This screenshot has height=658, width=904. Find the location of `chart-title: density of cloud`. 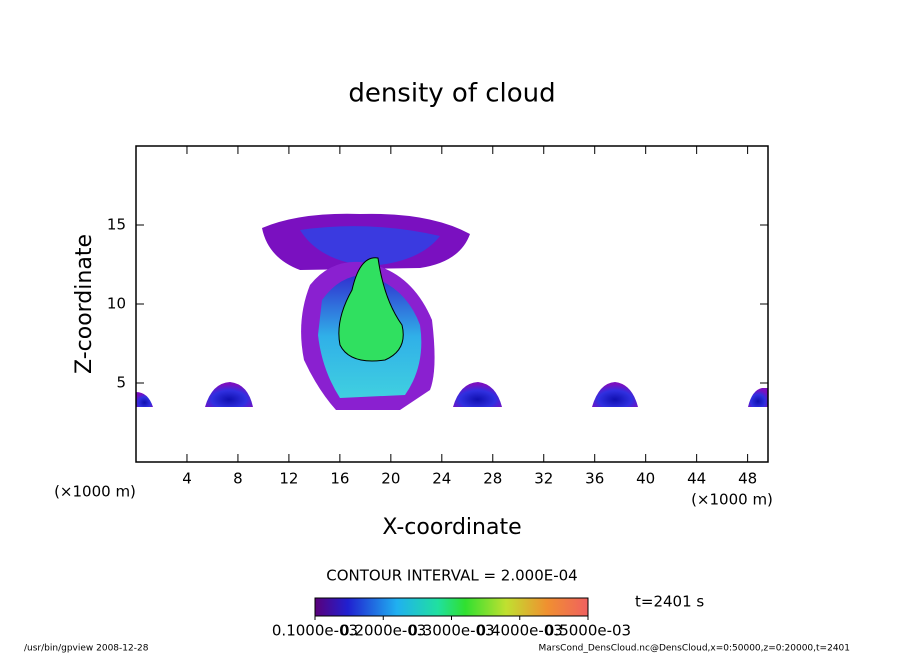

chart-title: density of cloud is located at coordinates (451, 94).